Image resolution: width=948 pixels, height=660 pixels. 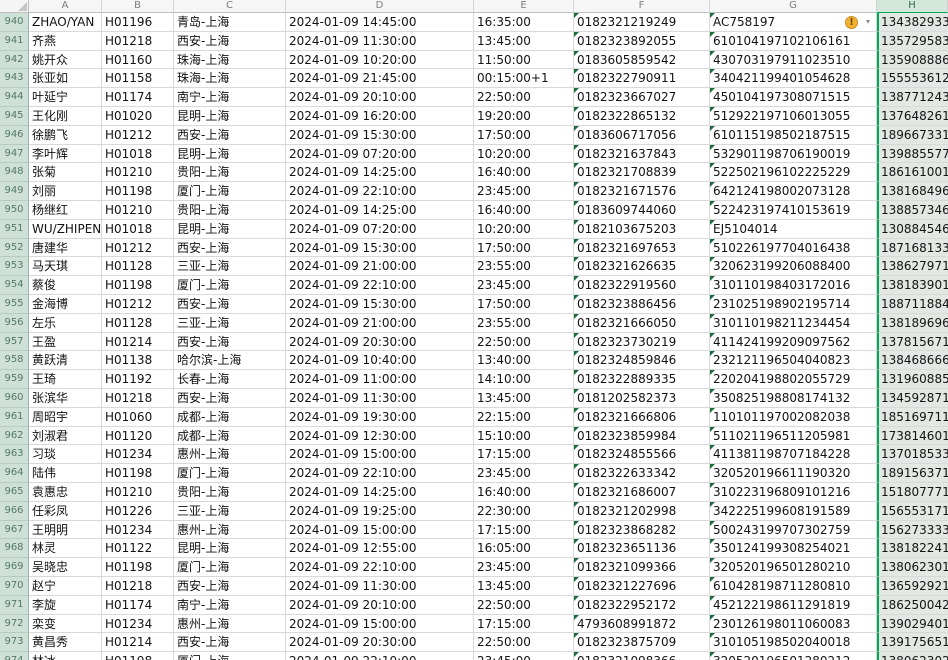 I want to click on row-number: 971, so click(x=14, y=605).